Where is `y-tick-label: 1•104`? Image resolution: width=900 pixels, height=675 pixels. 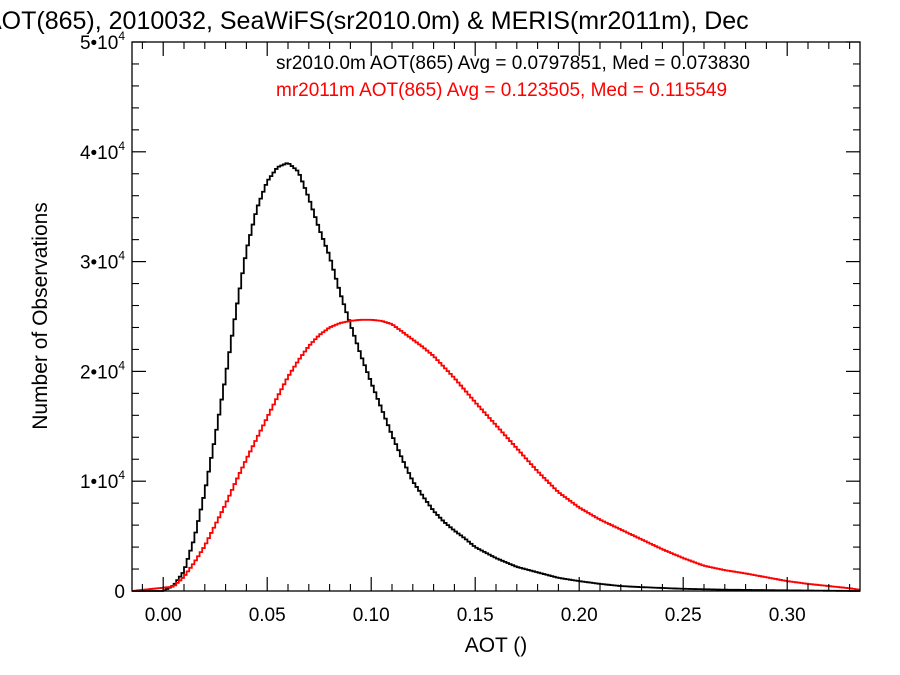 y-tick-label: 1•104 is located at coordinates (102, 480).